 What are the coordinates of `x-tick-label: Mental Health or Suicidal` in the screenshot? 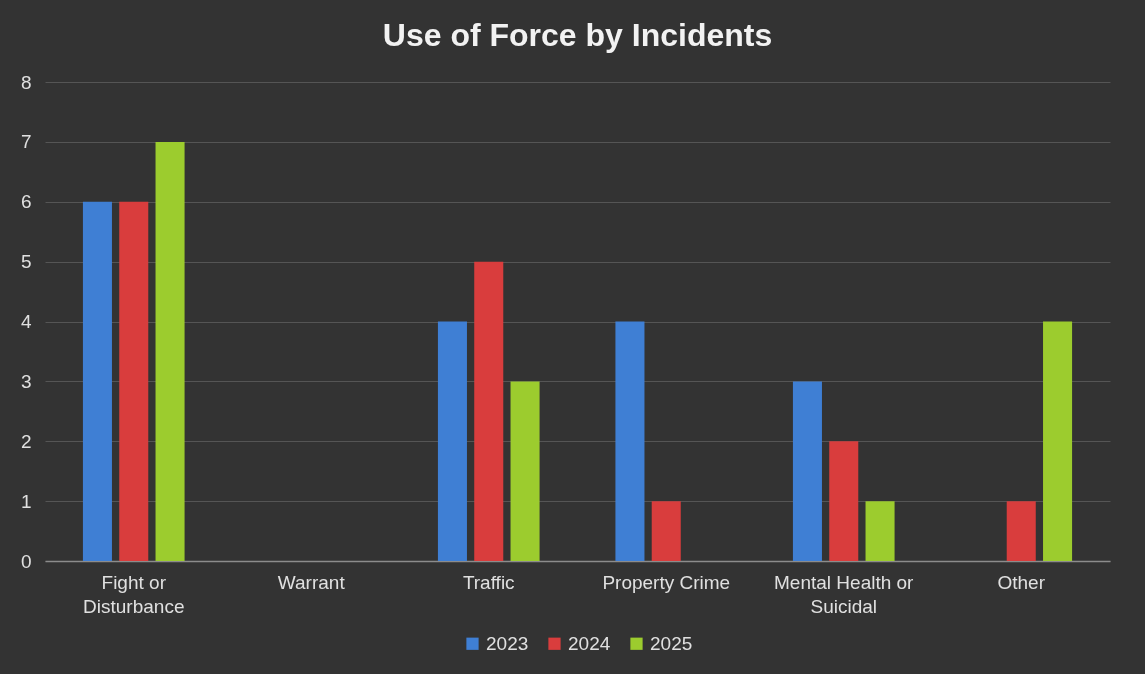 It's located at (844, 594).